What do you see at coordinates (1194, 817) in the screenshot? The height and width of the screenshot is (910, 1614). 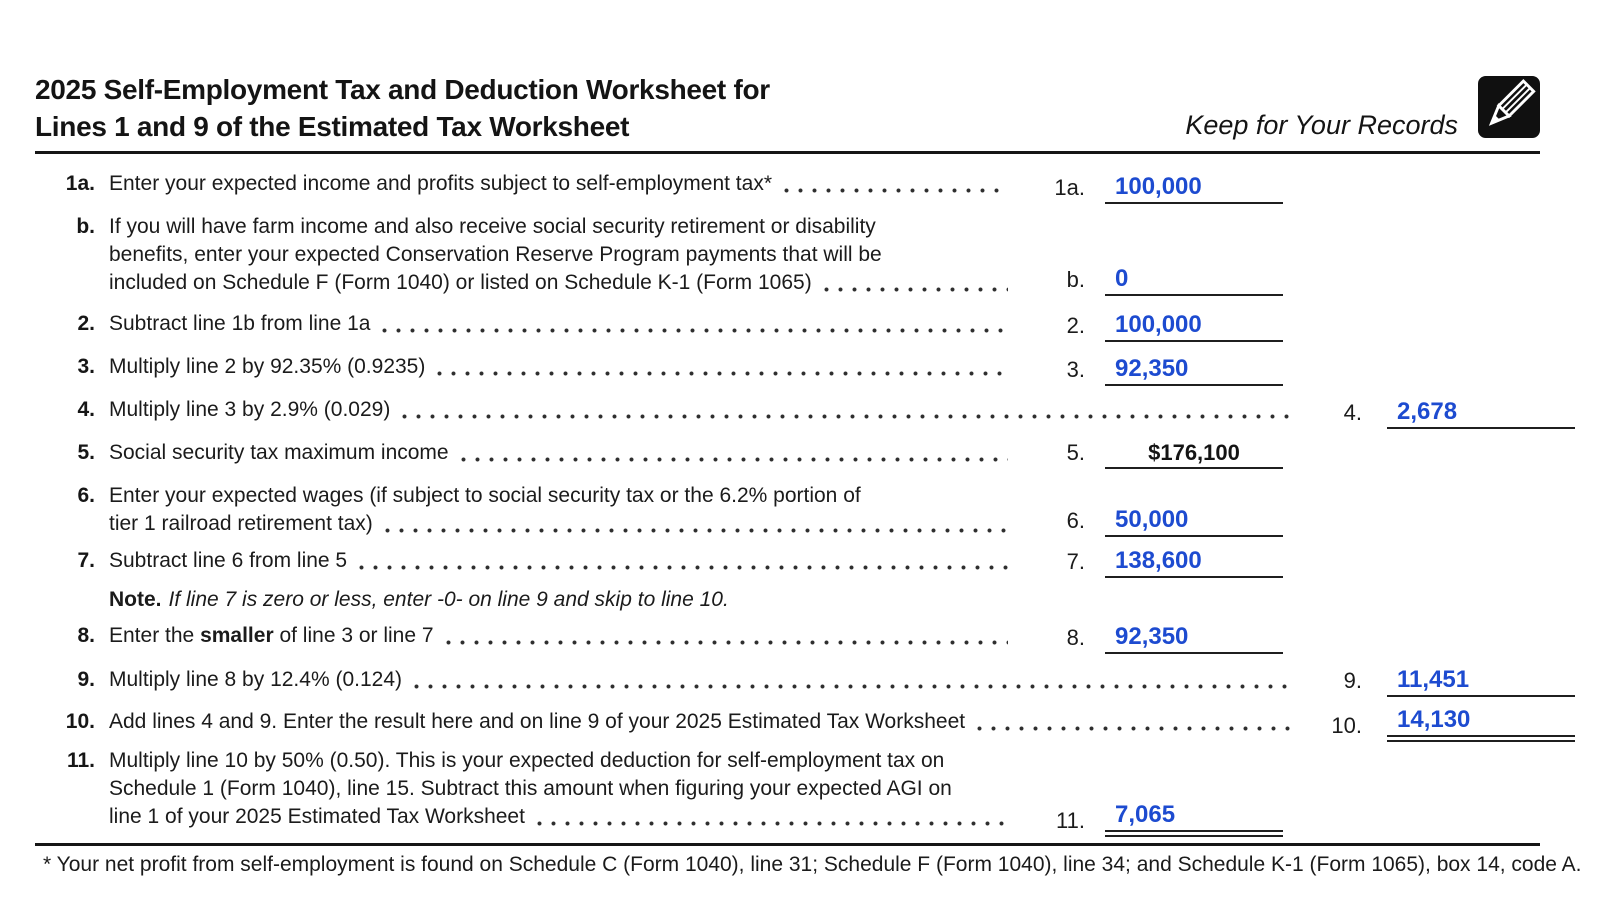 I see `line-11-entry: 7,065` at bounding box center [1194, 817].